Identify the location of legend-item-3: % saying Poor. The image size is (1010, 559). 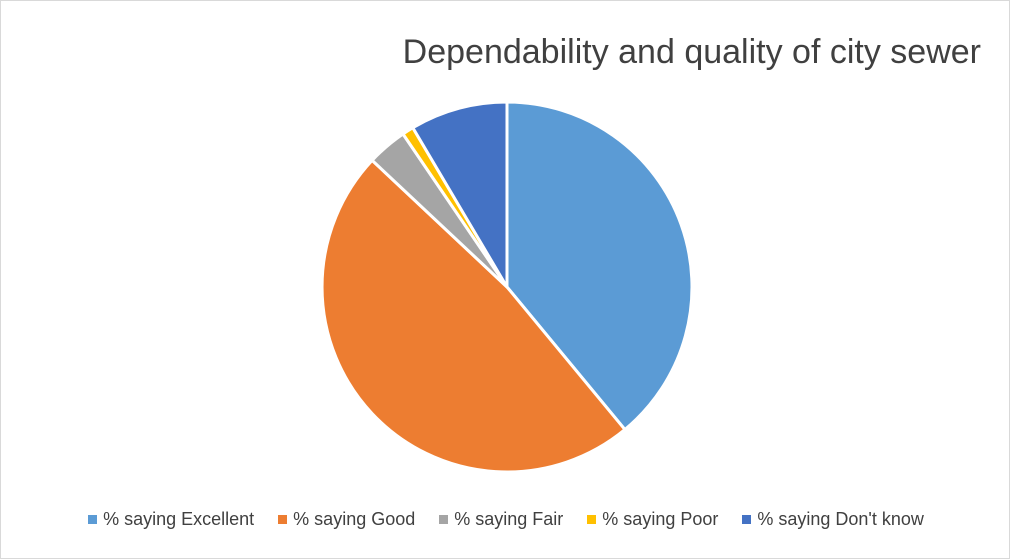
(652, 519).